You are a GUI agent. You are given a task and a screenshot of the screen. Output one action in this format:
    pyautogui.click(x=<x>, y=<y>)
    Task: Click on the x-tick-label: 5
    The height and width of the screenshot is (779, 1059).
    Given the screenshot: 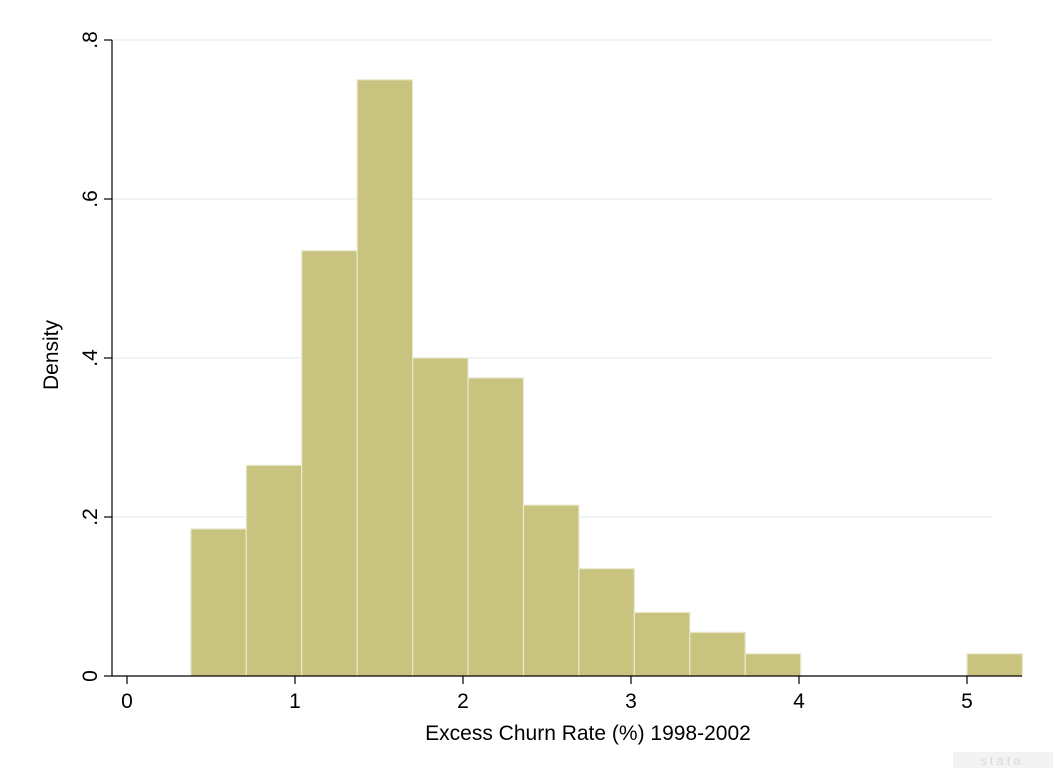 What is the action you would take?
    pyautogui.click(x=967, y=701)
    